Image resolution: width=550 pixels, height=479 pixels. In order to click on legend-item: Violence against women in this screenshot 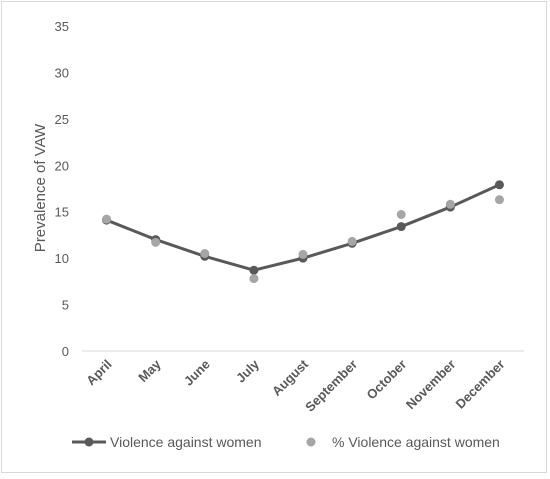, I will do `click(167, 442)`.